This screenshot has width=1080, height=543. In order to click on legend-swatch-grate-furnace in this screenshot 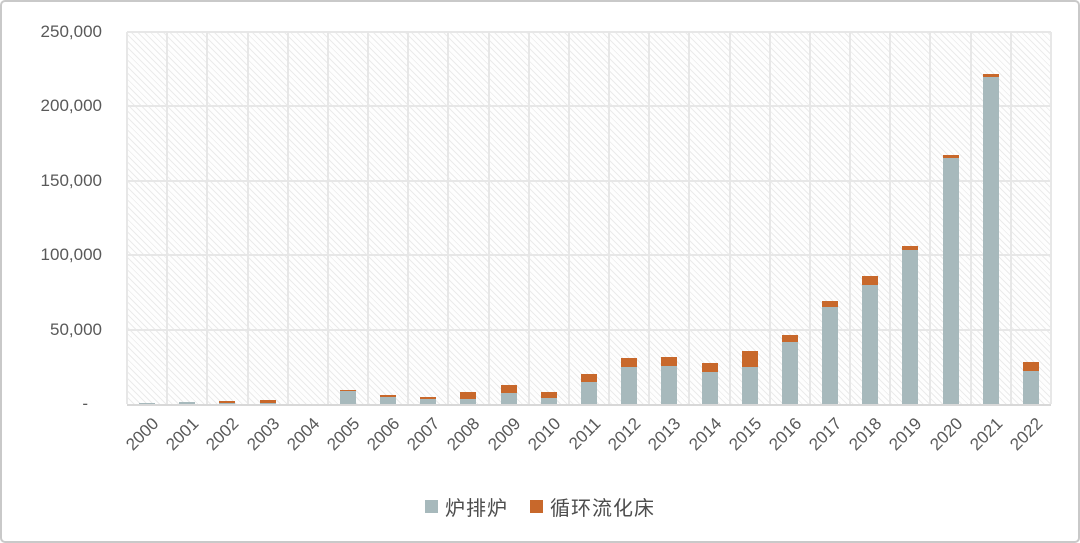, I will do `click(431, 506)`.